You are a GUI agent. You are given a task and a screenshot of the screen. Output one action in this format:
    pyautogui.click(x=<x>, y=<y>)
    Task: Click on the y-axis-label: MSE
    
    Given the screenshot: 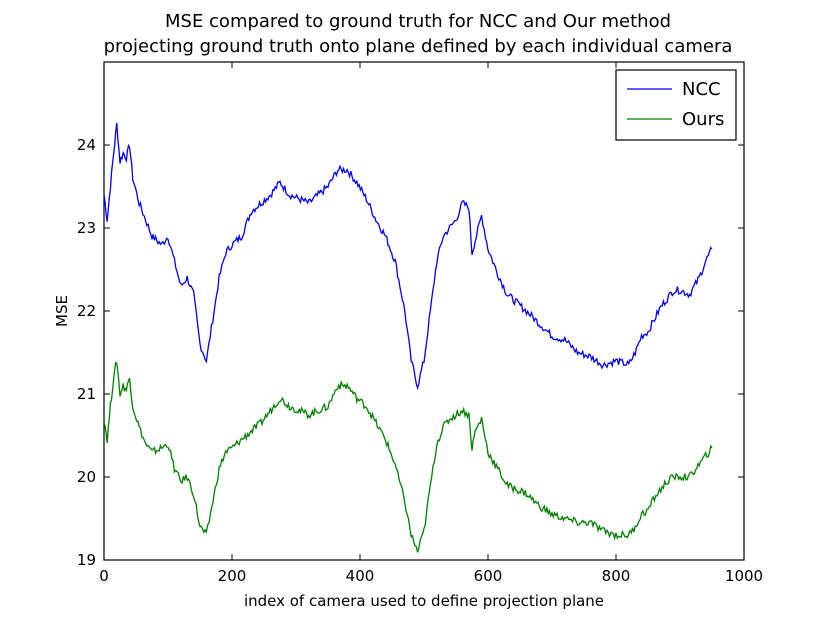 What is the action you would take?
    pyautogui.click(x=62, y=311)
    